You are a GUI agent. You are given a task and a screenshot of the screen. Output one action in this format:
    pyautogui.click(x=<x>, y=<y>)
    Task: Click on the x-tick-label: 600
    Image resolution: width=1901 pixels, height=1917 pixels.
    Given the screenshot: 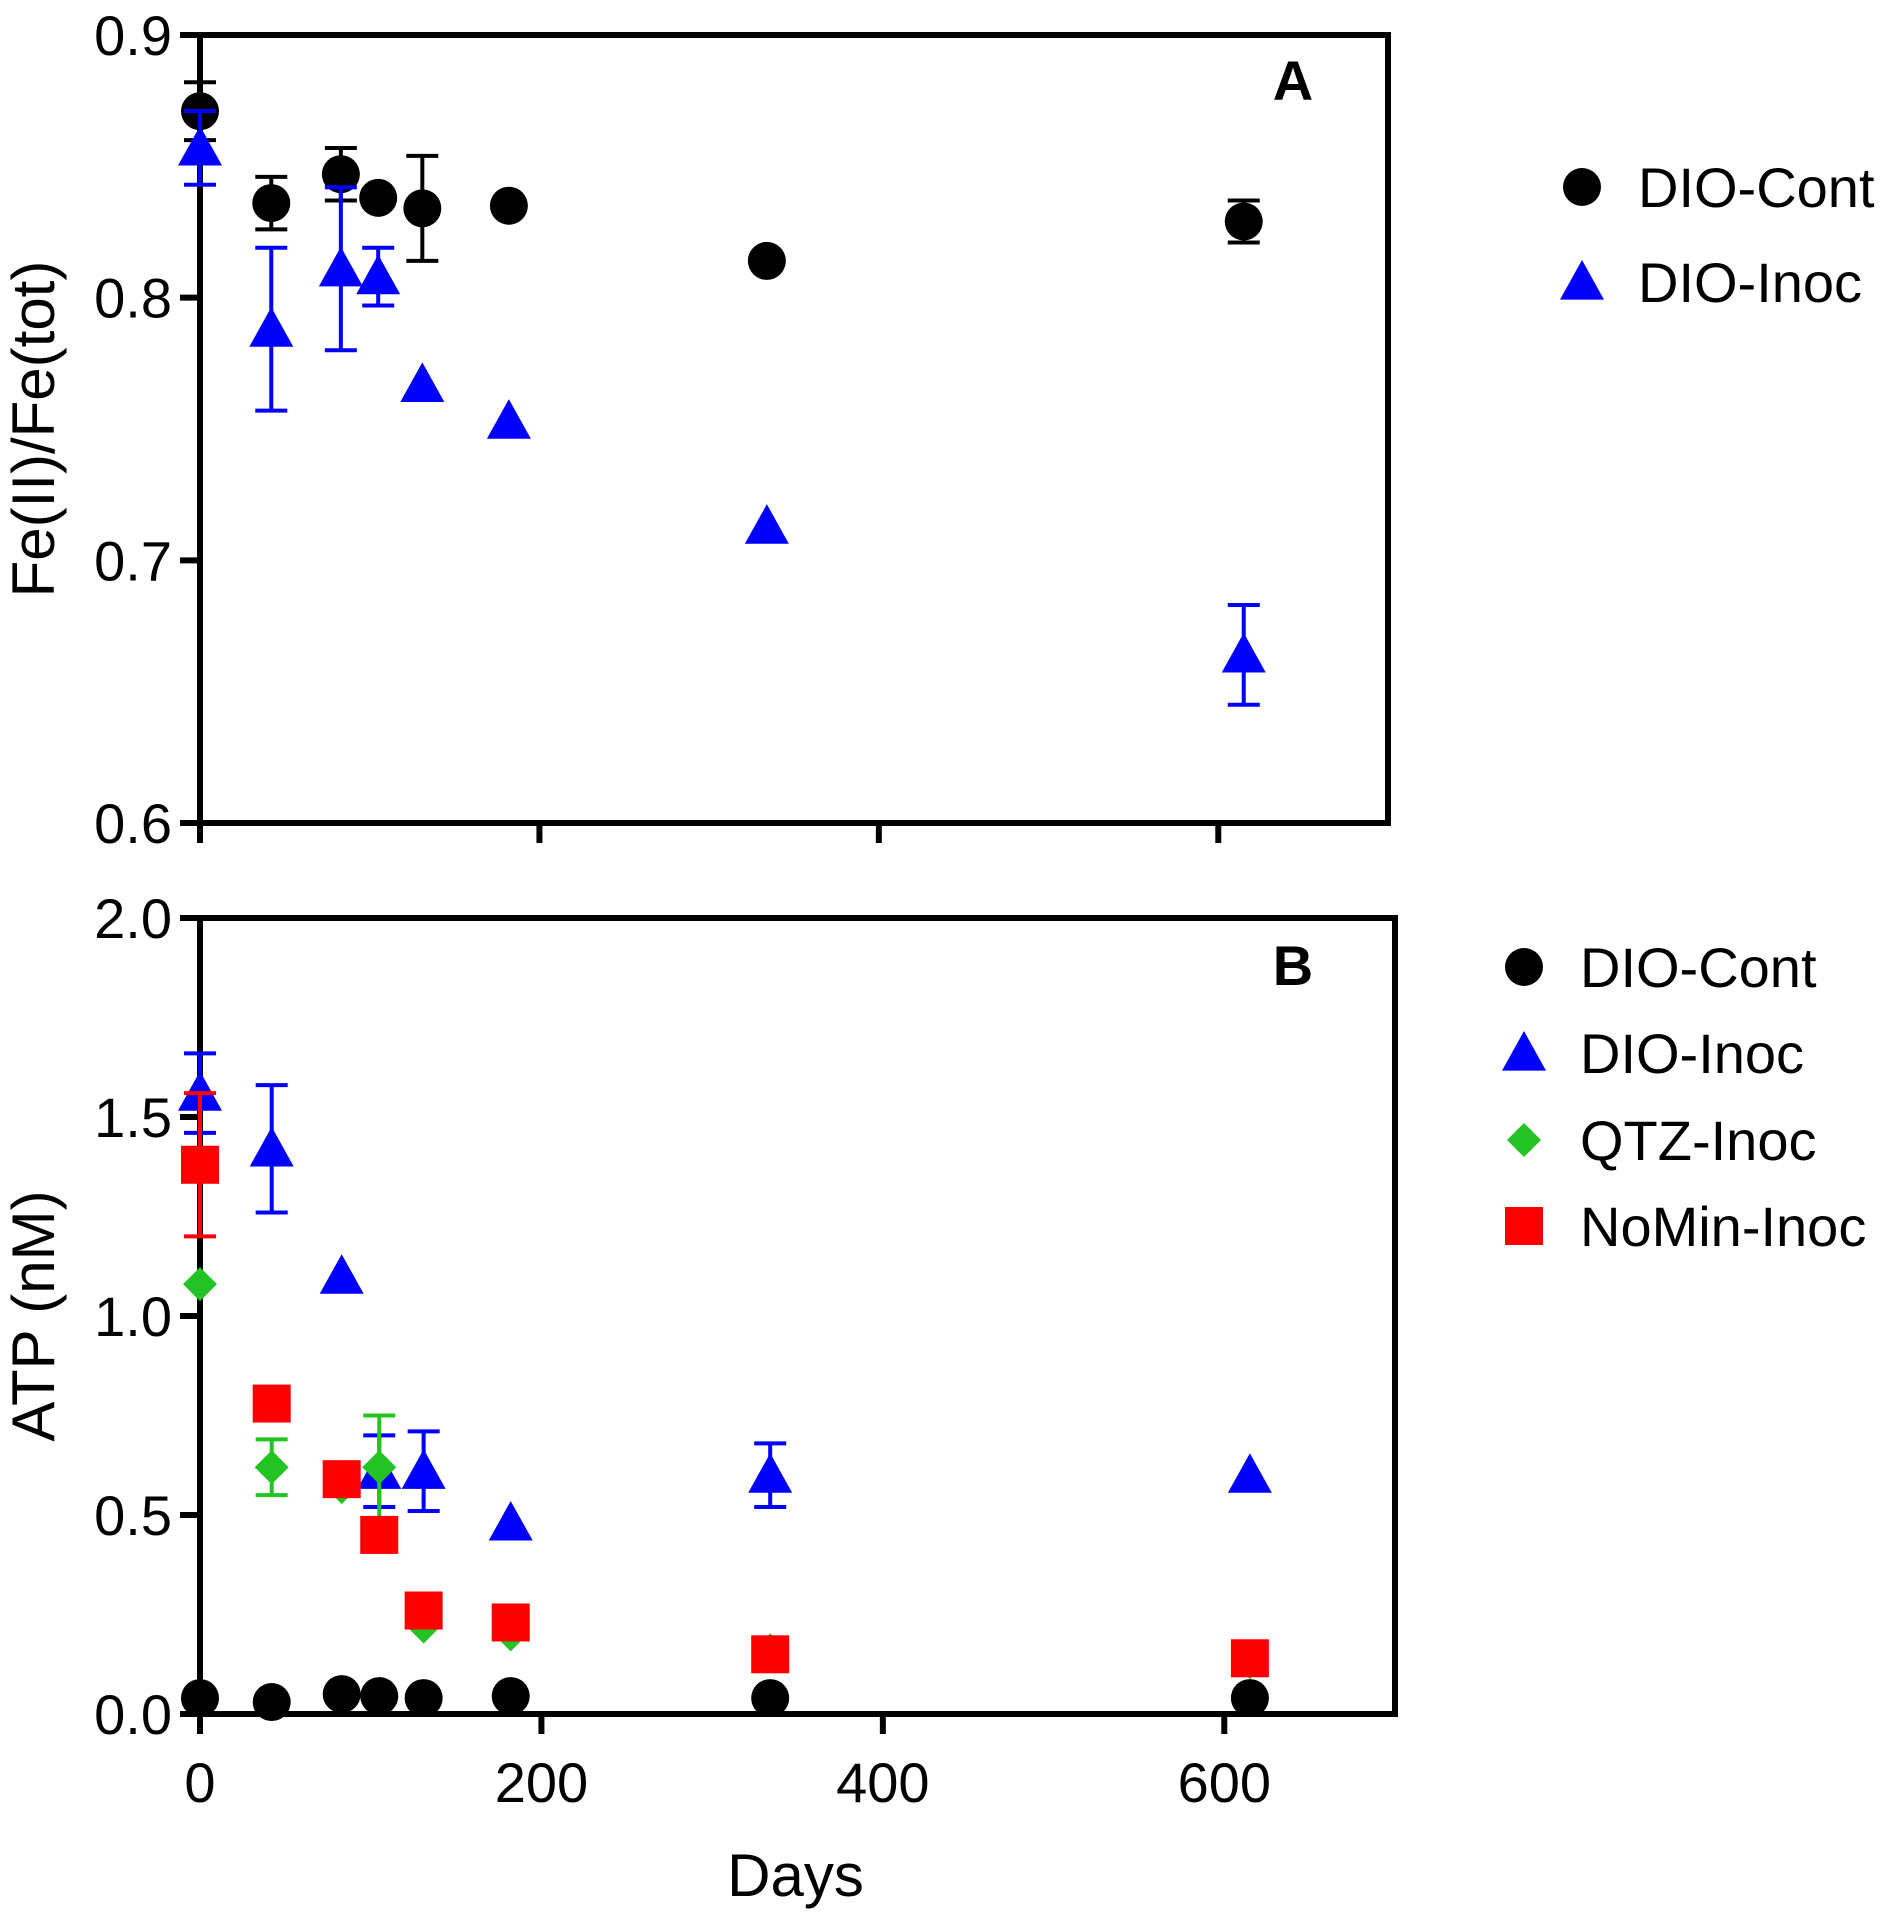 What is the action you would take?
    pyautogui.click(x=1224, y=1782)
    